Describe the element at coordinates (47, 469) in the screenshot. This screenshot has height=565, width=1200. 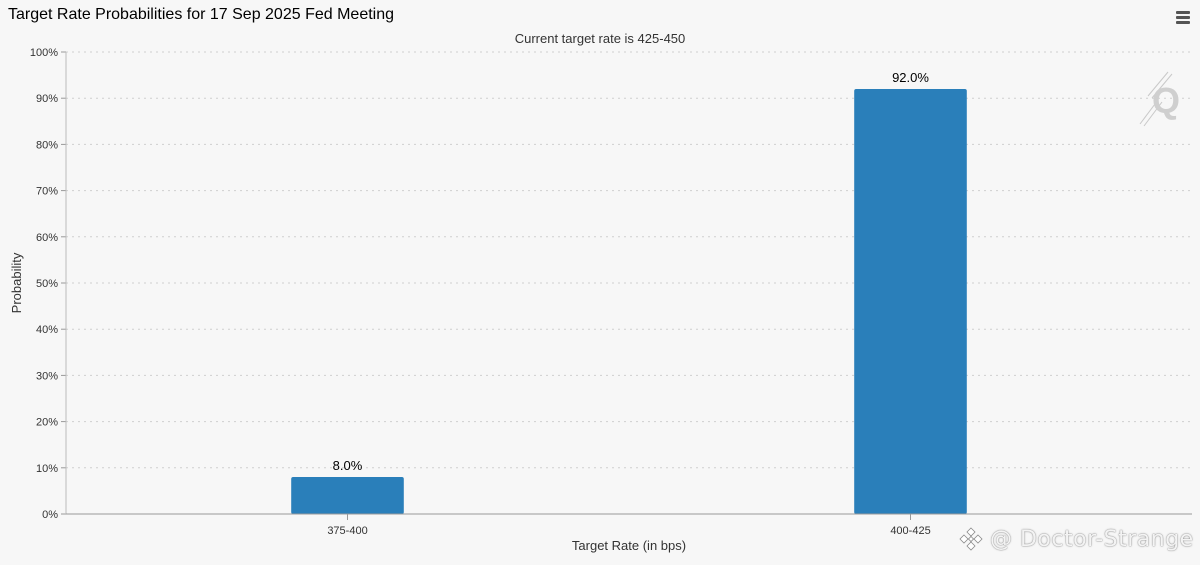
I see `y-tick-label: 10%` at that location.